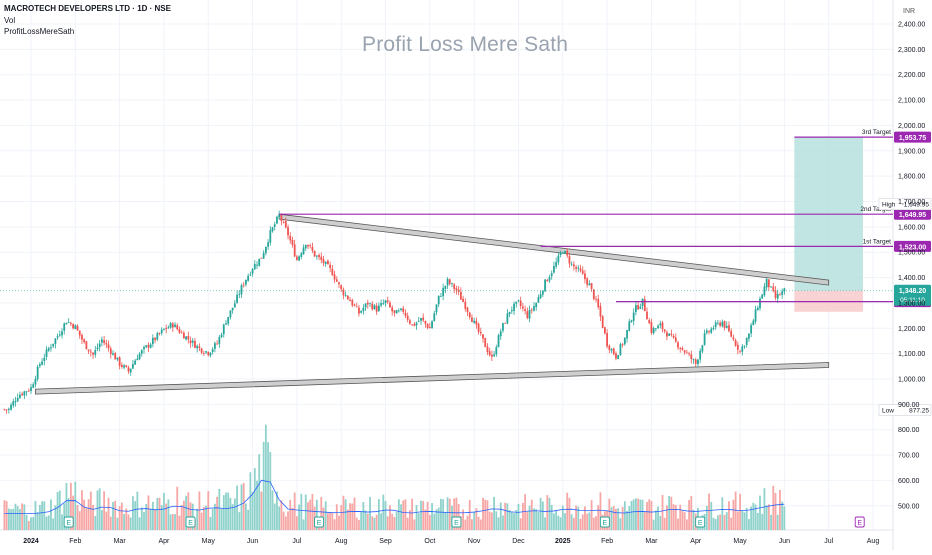 The width and height of the screenshot is (932, 555). Describe the element at coordinates (888, 411) in the screenshot. I see `low-prefix: Low` at that location.